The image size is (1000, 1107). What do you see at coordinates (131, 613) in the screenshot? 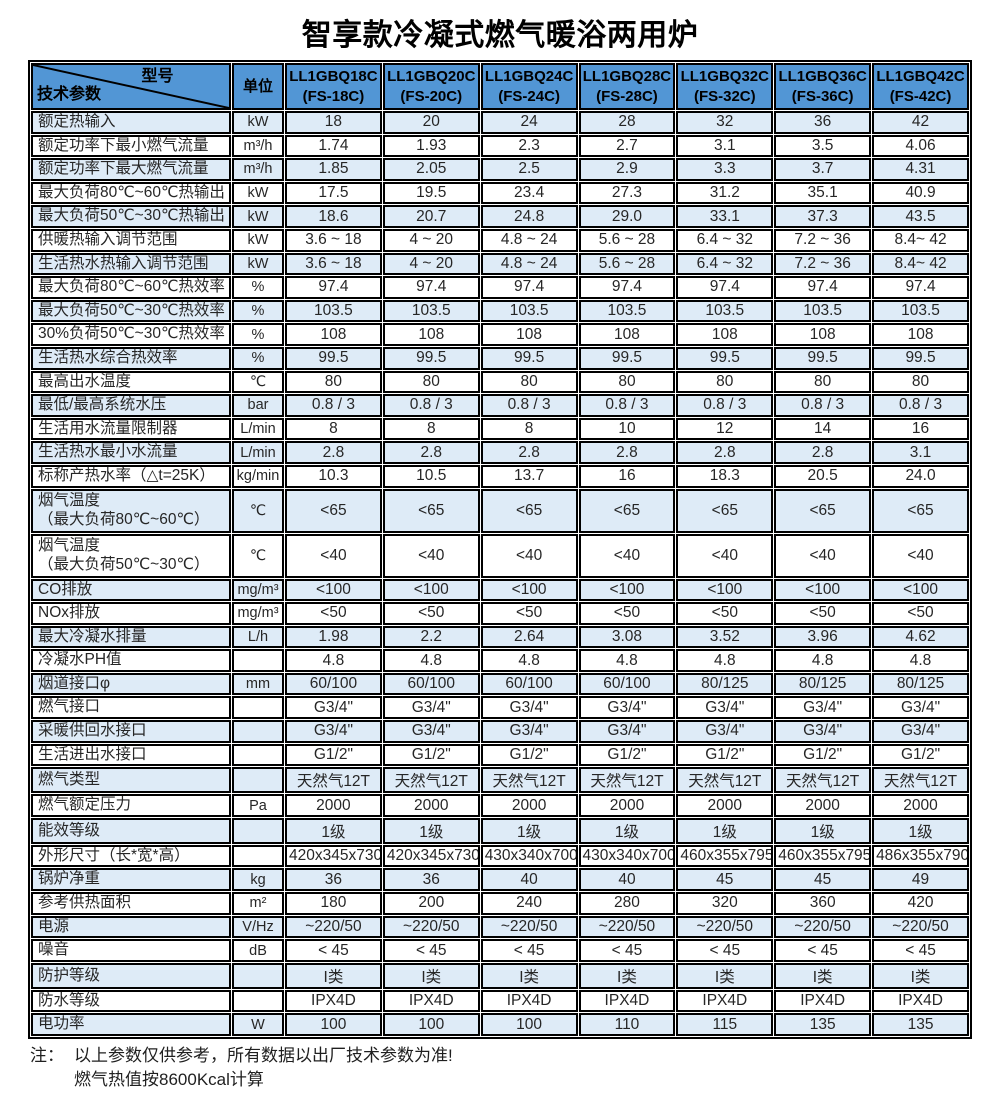
I see `param-cell: NOx排放` at bounding box center [131, 613].